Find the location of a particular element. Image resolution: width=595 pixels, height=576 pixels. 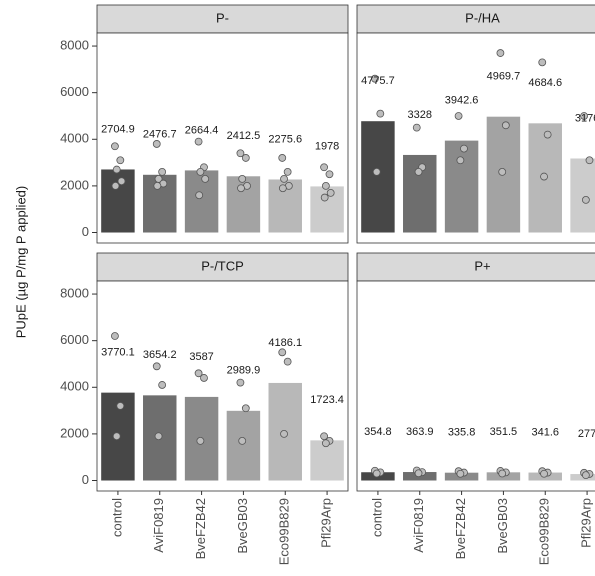

value-label: 363.9 is located at coordinates (420, 432).